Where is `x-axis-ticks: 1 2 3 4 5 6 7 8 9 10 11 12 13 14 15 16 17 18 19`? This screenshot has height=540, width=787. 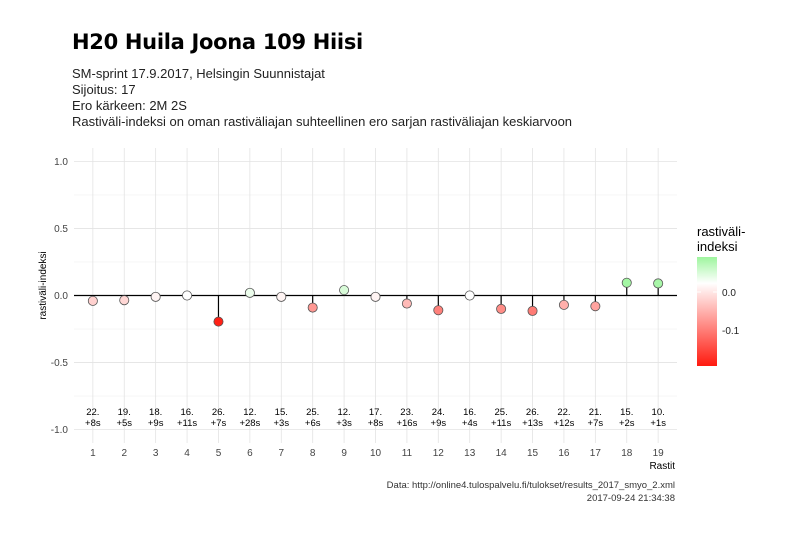
x-axis-ticks: 1 2 3 4 5 6 7 8 9 10 11 12 13 14 15 16 17 18 19 is located at coordinates (377, 453).